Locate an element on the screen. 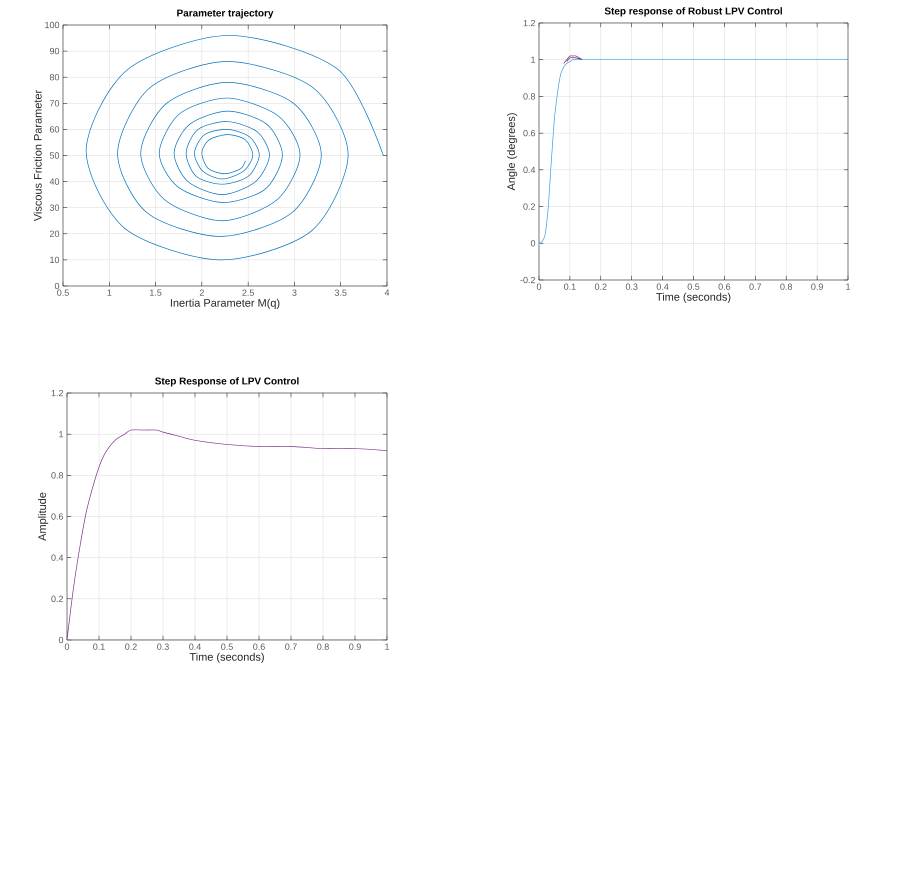 The image size is (901, 881). x-axis-title: Inertia Parameter M(q) is located at coordinates (225, 303).